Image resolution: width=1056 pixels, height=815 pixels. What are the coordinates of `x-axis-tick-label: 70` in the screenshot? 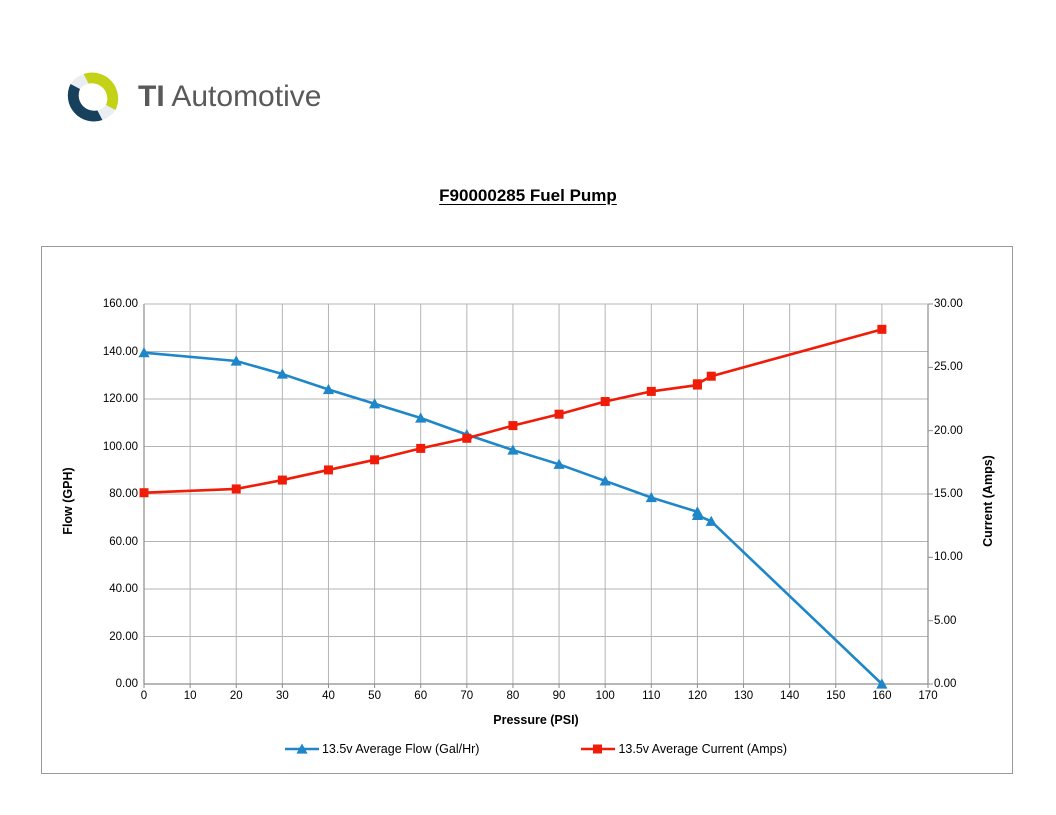 It's located at (467, 696).